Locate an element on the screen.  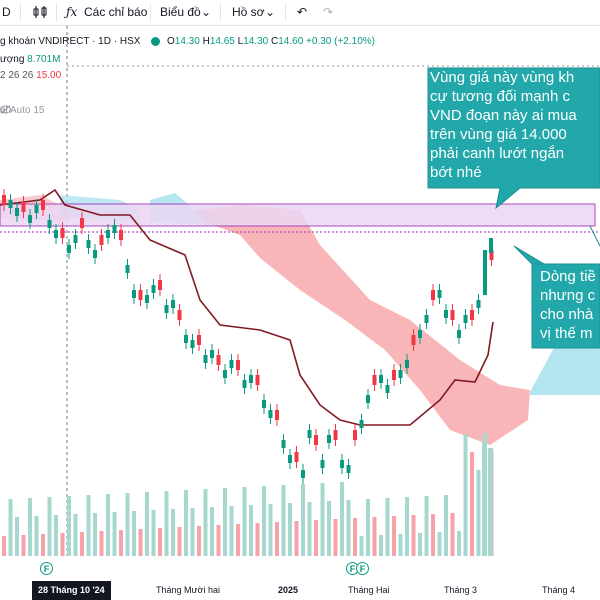
money-flow-note-text: Dòng tiề nhưng c cho nhà vị thế m is located at coordinates (568, 305).